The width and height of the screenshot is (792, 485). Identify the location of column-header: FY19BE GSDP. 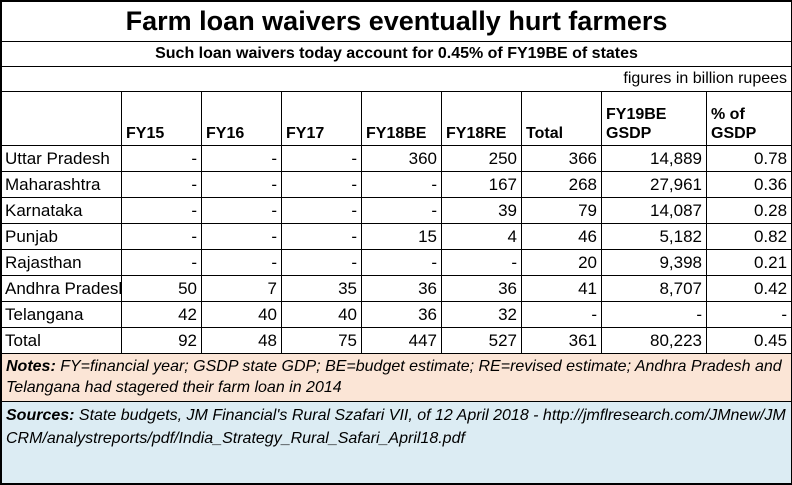
(654, 118).